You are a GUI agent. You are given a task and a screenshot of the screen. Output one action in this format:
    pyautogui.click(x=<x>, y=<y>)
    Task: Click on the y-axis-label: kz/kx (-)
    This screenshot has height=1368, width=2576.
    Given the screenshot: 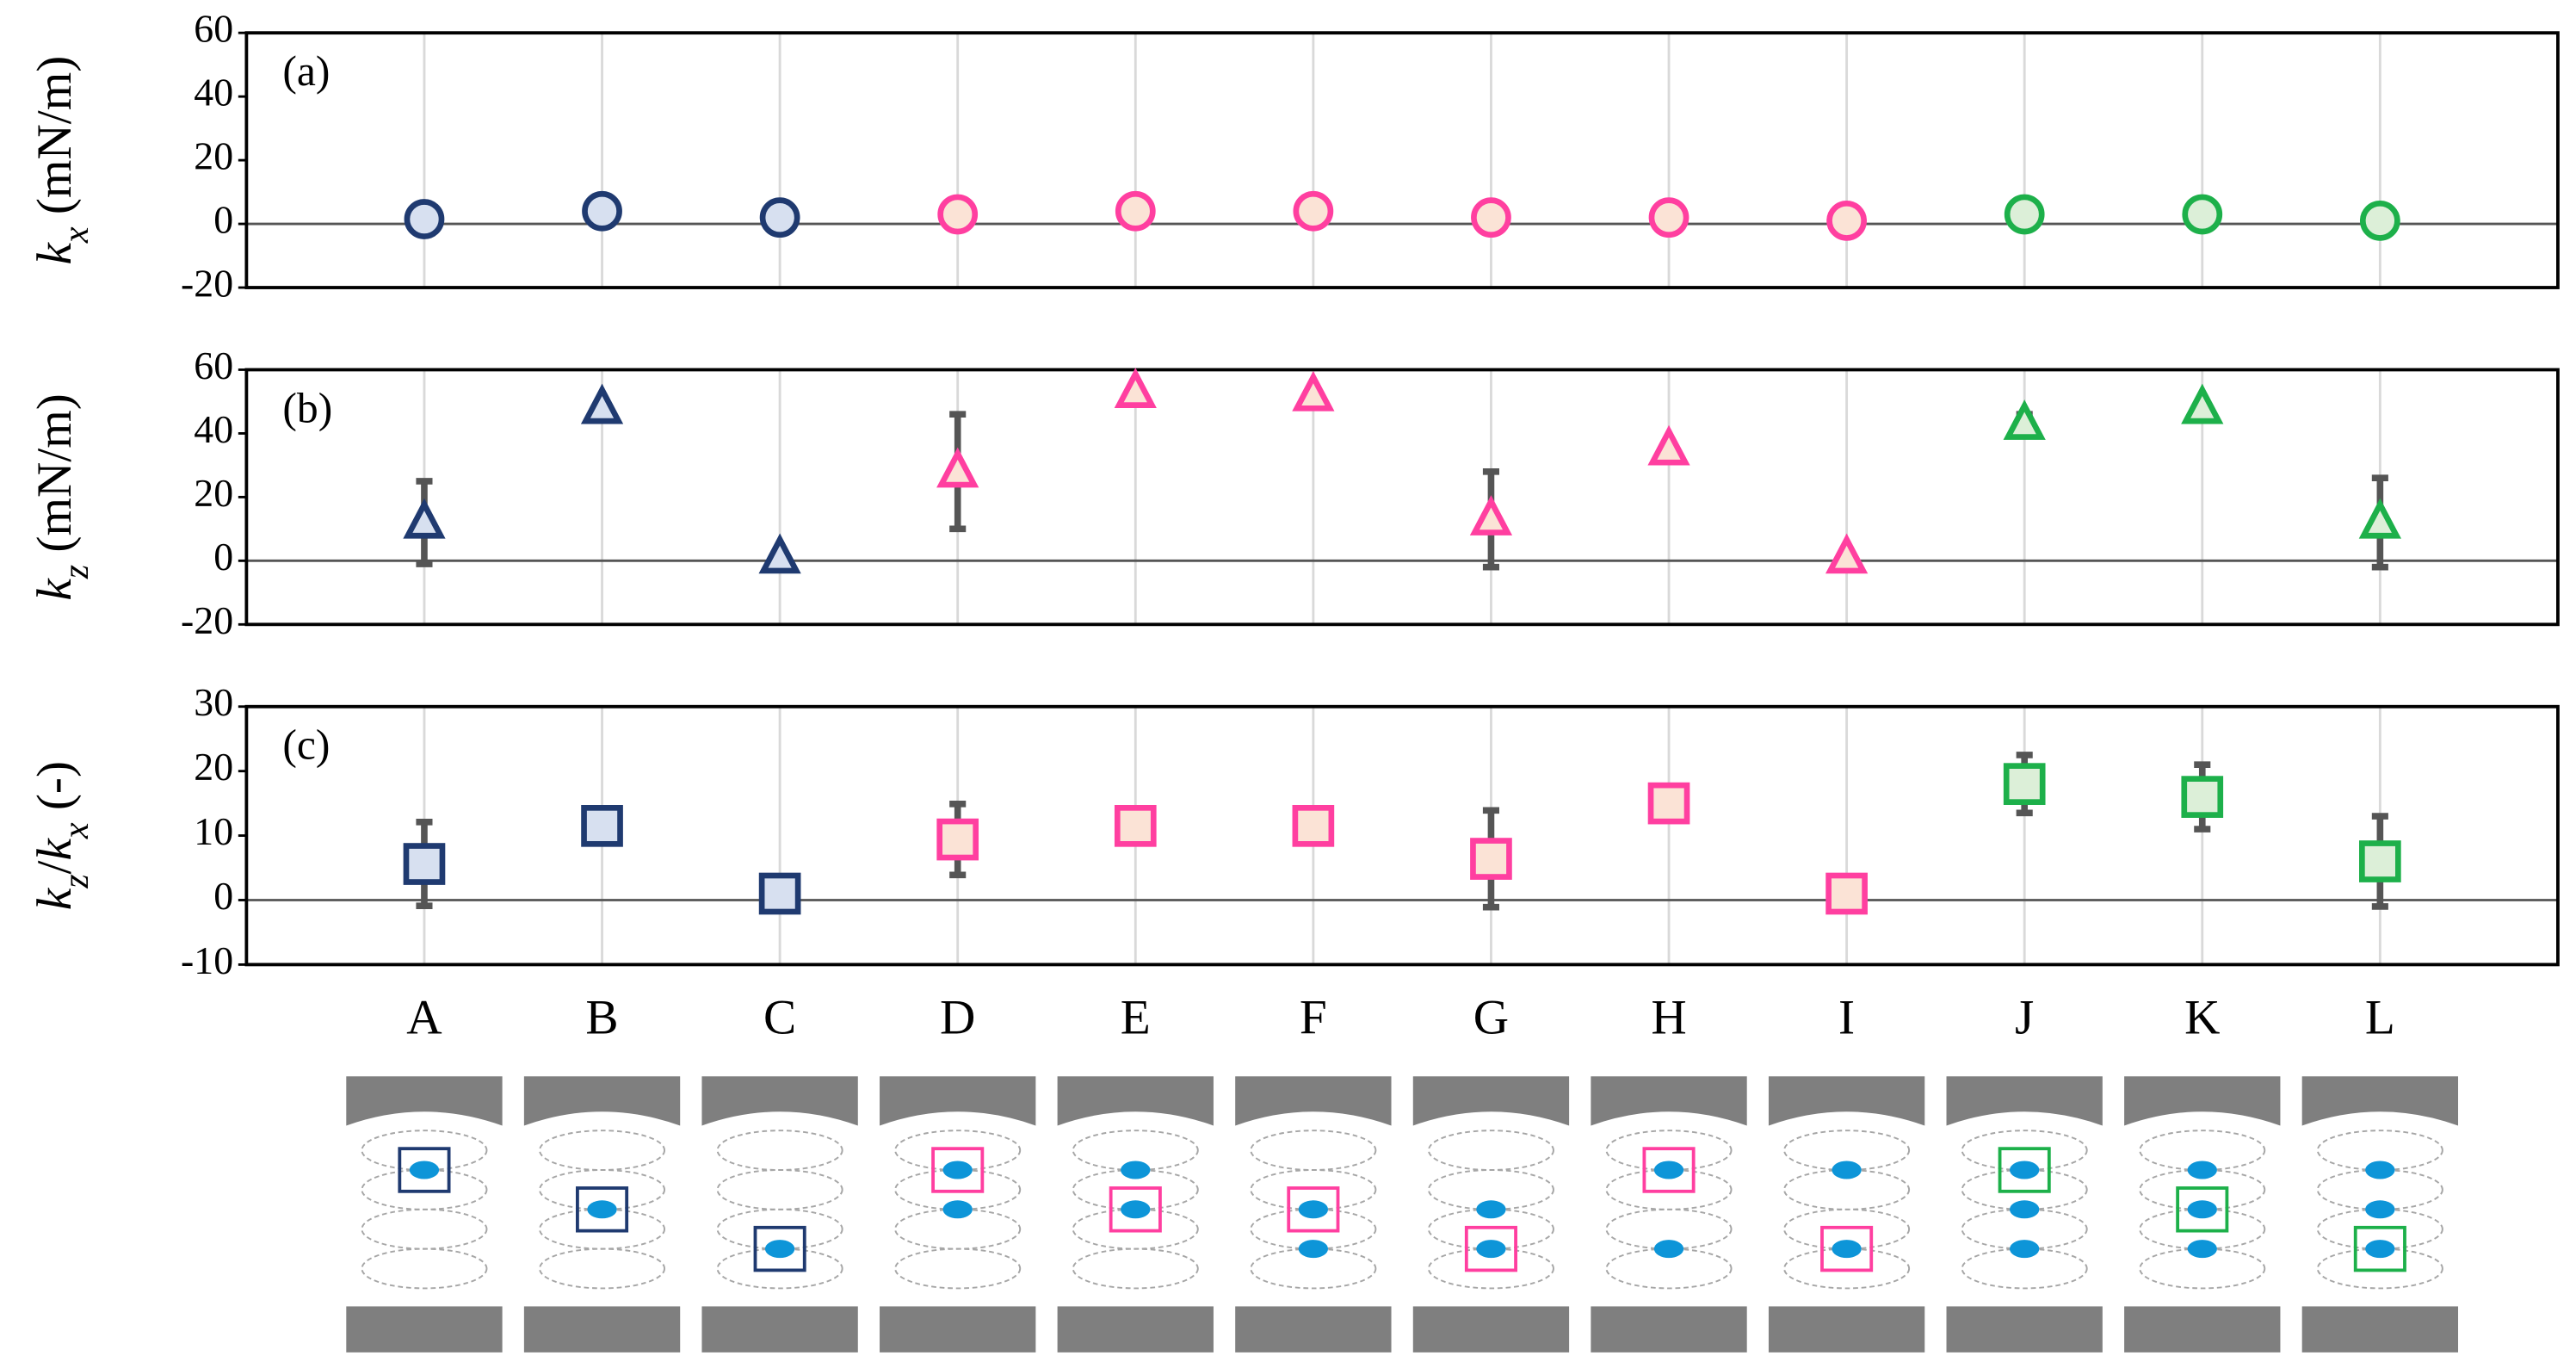 What is the action you would take?
    pyautogui.click(x=62, y=835)
    